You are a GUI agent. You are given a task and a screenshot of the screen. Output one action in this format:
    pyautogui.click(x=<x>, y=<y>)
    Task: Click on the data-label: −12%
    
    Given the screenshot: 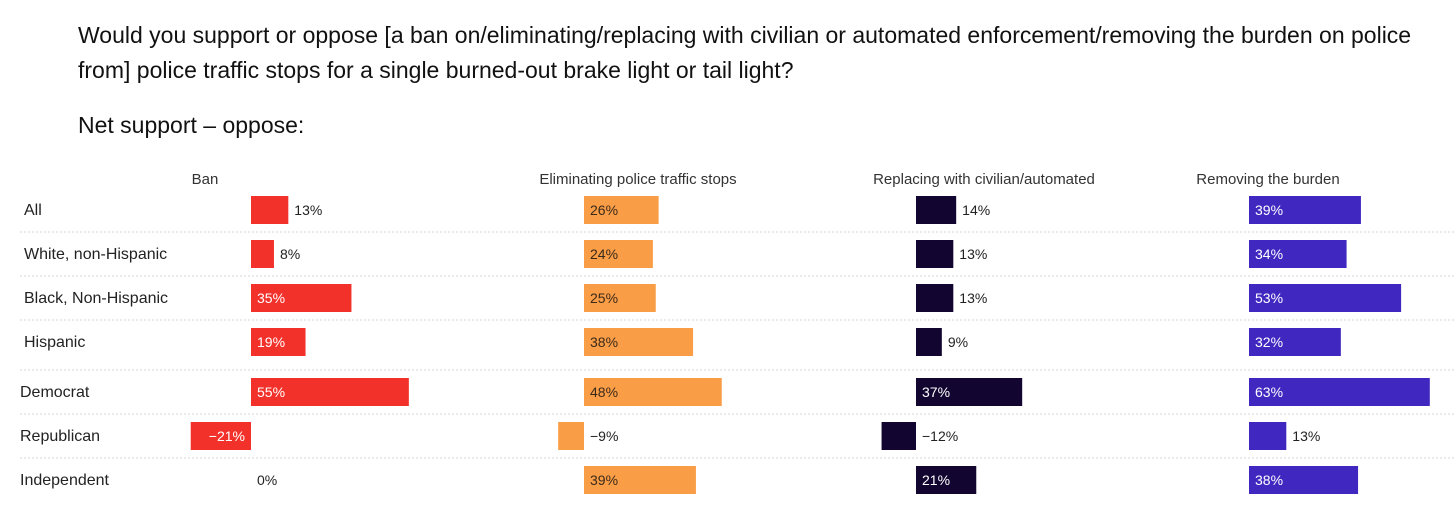 What is the action you would take?
    pyautogui.click(x=940, y=436)
    